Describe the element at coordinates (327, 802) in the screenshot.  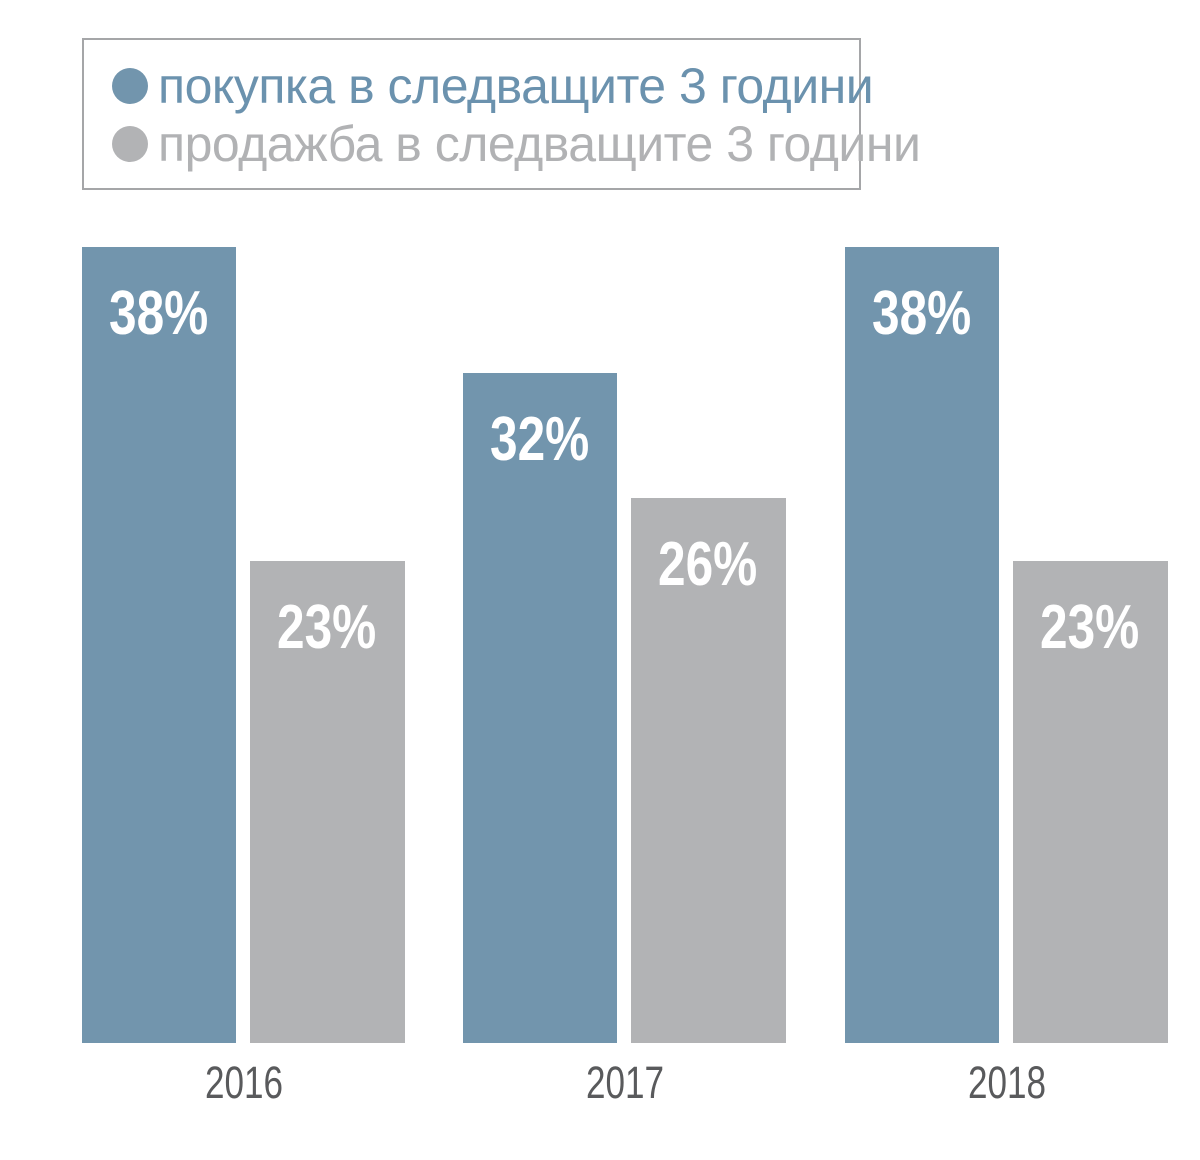
I see `bar-sell-2016: 23%` at that location.